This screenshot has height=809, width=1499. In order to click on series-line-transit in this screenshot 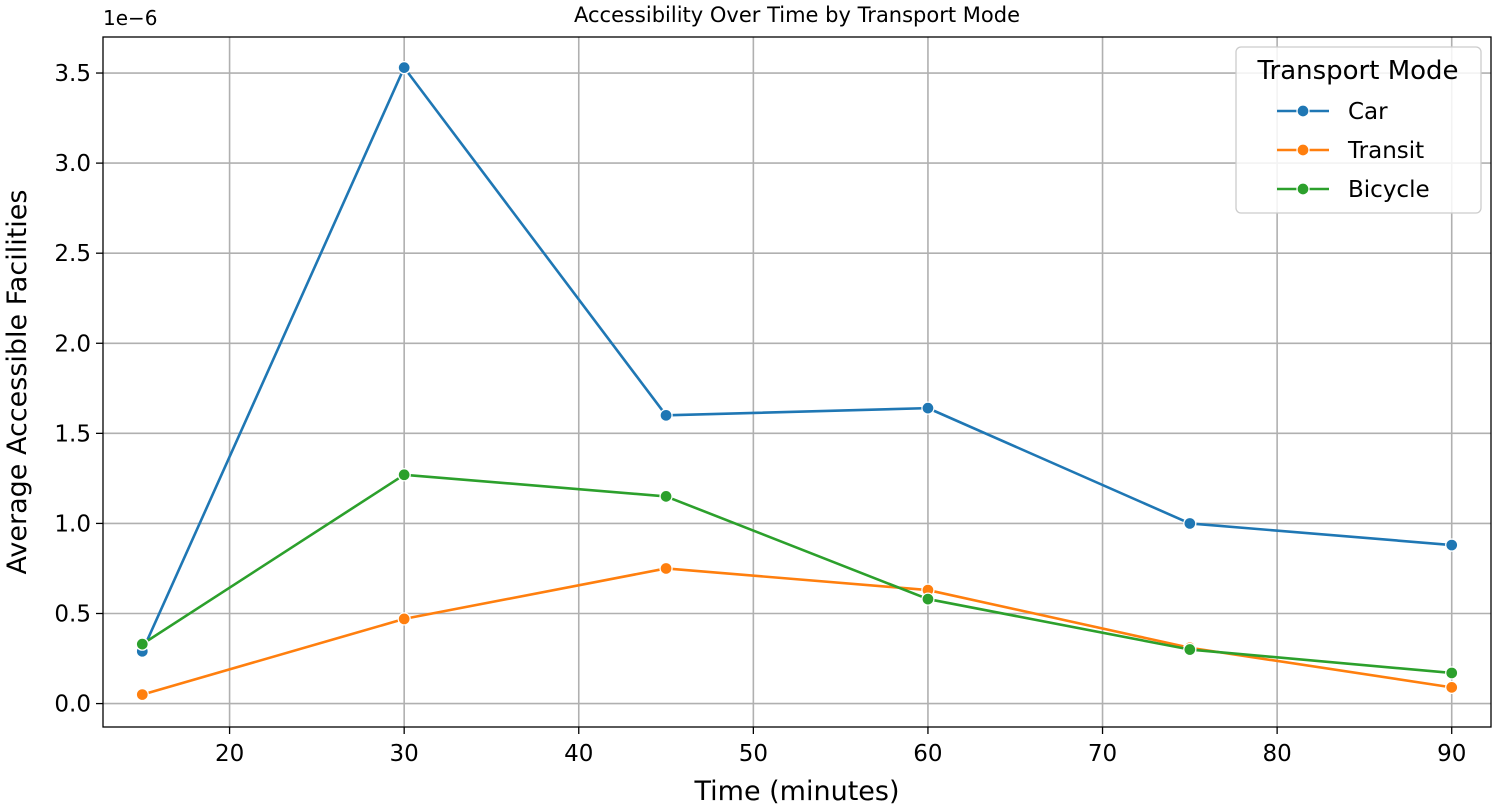, I will do `click(796, 631)`.